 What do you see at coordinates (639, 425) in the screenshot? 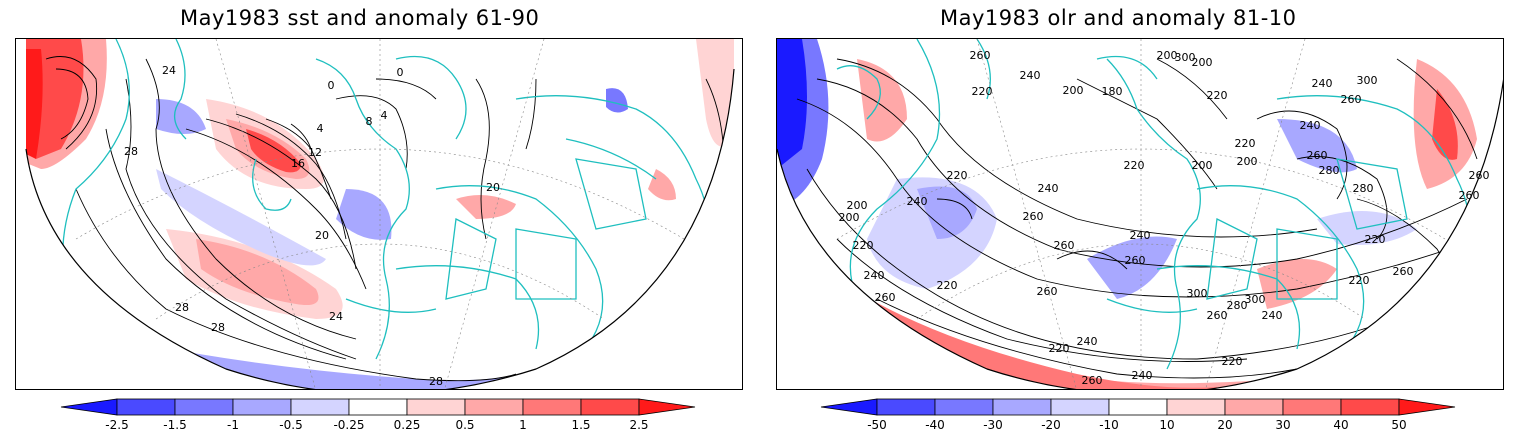
I see `colorbar-tick: 2.5` at bounding box center [639, 425].